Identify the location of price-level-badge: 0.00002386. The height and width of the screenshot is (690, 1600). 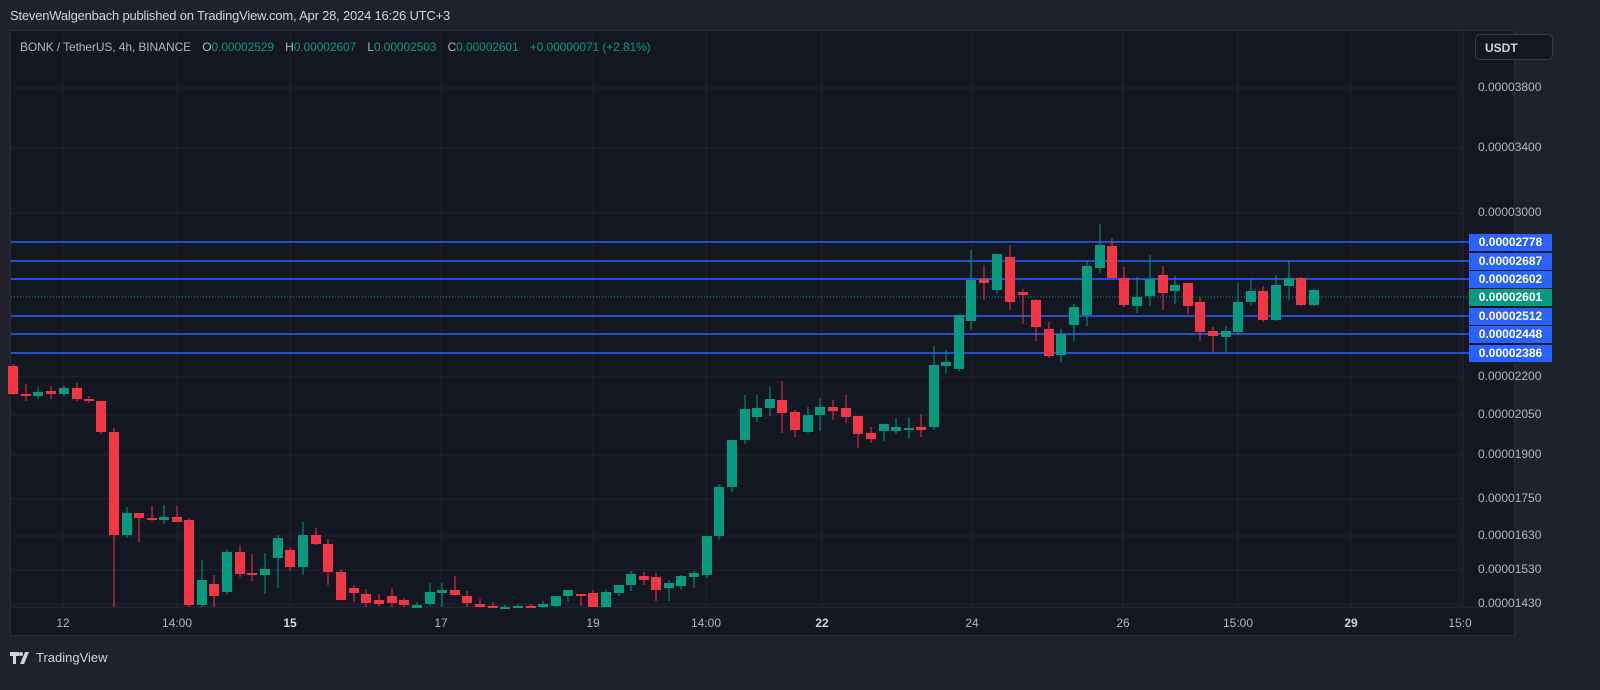
(1510, 353).